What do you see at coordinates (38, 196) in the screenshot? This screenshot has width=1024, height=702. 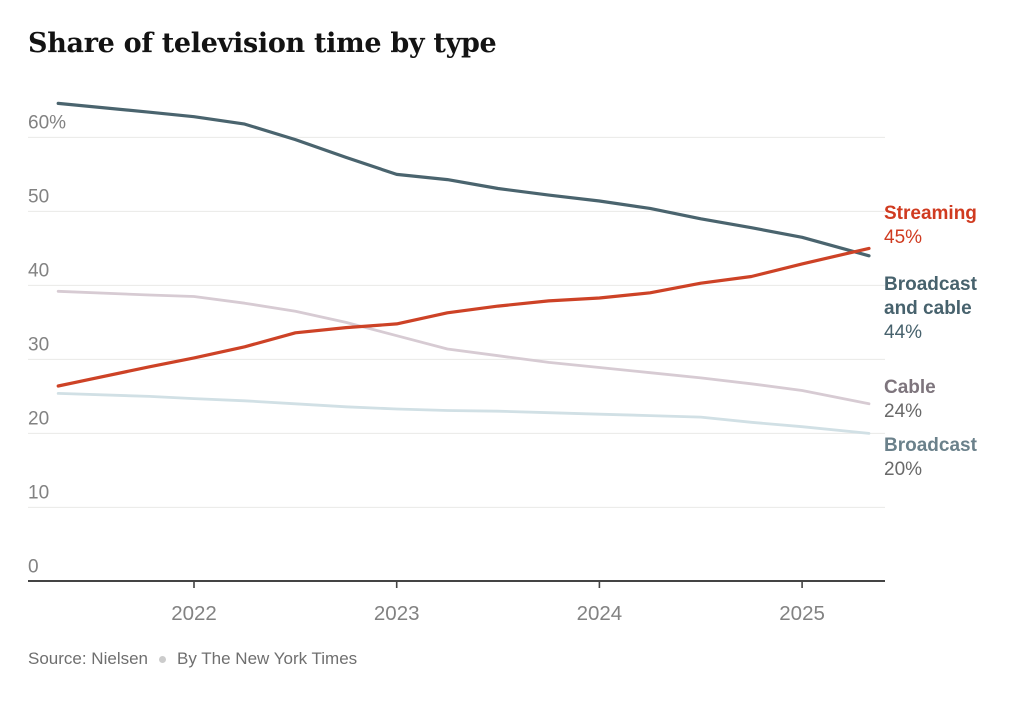 I see `y-tick-label-50: 50` at bounding box center [38, 196].